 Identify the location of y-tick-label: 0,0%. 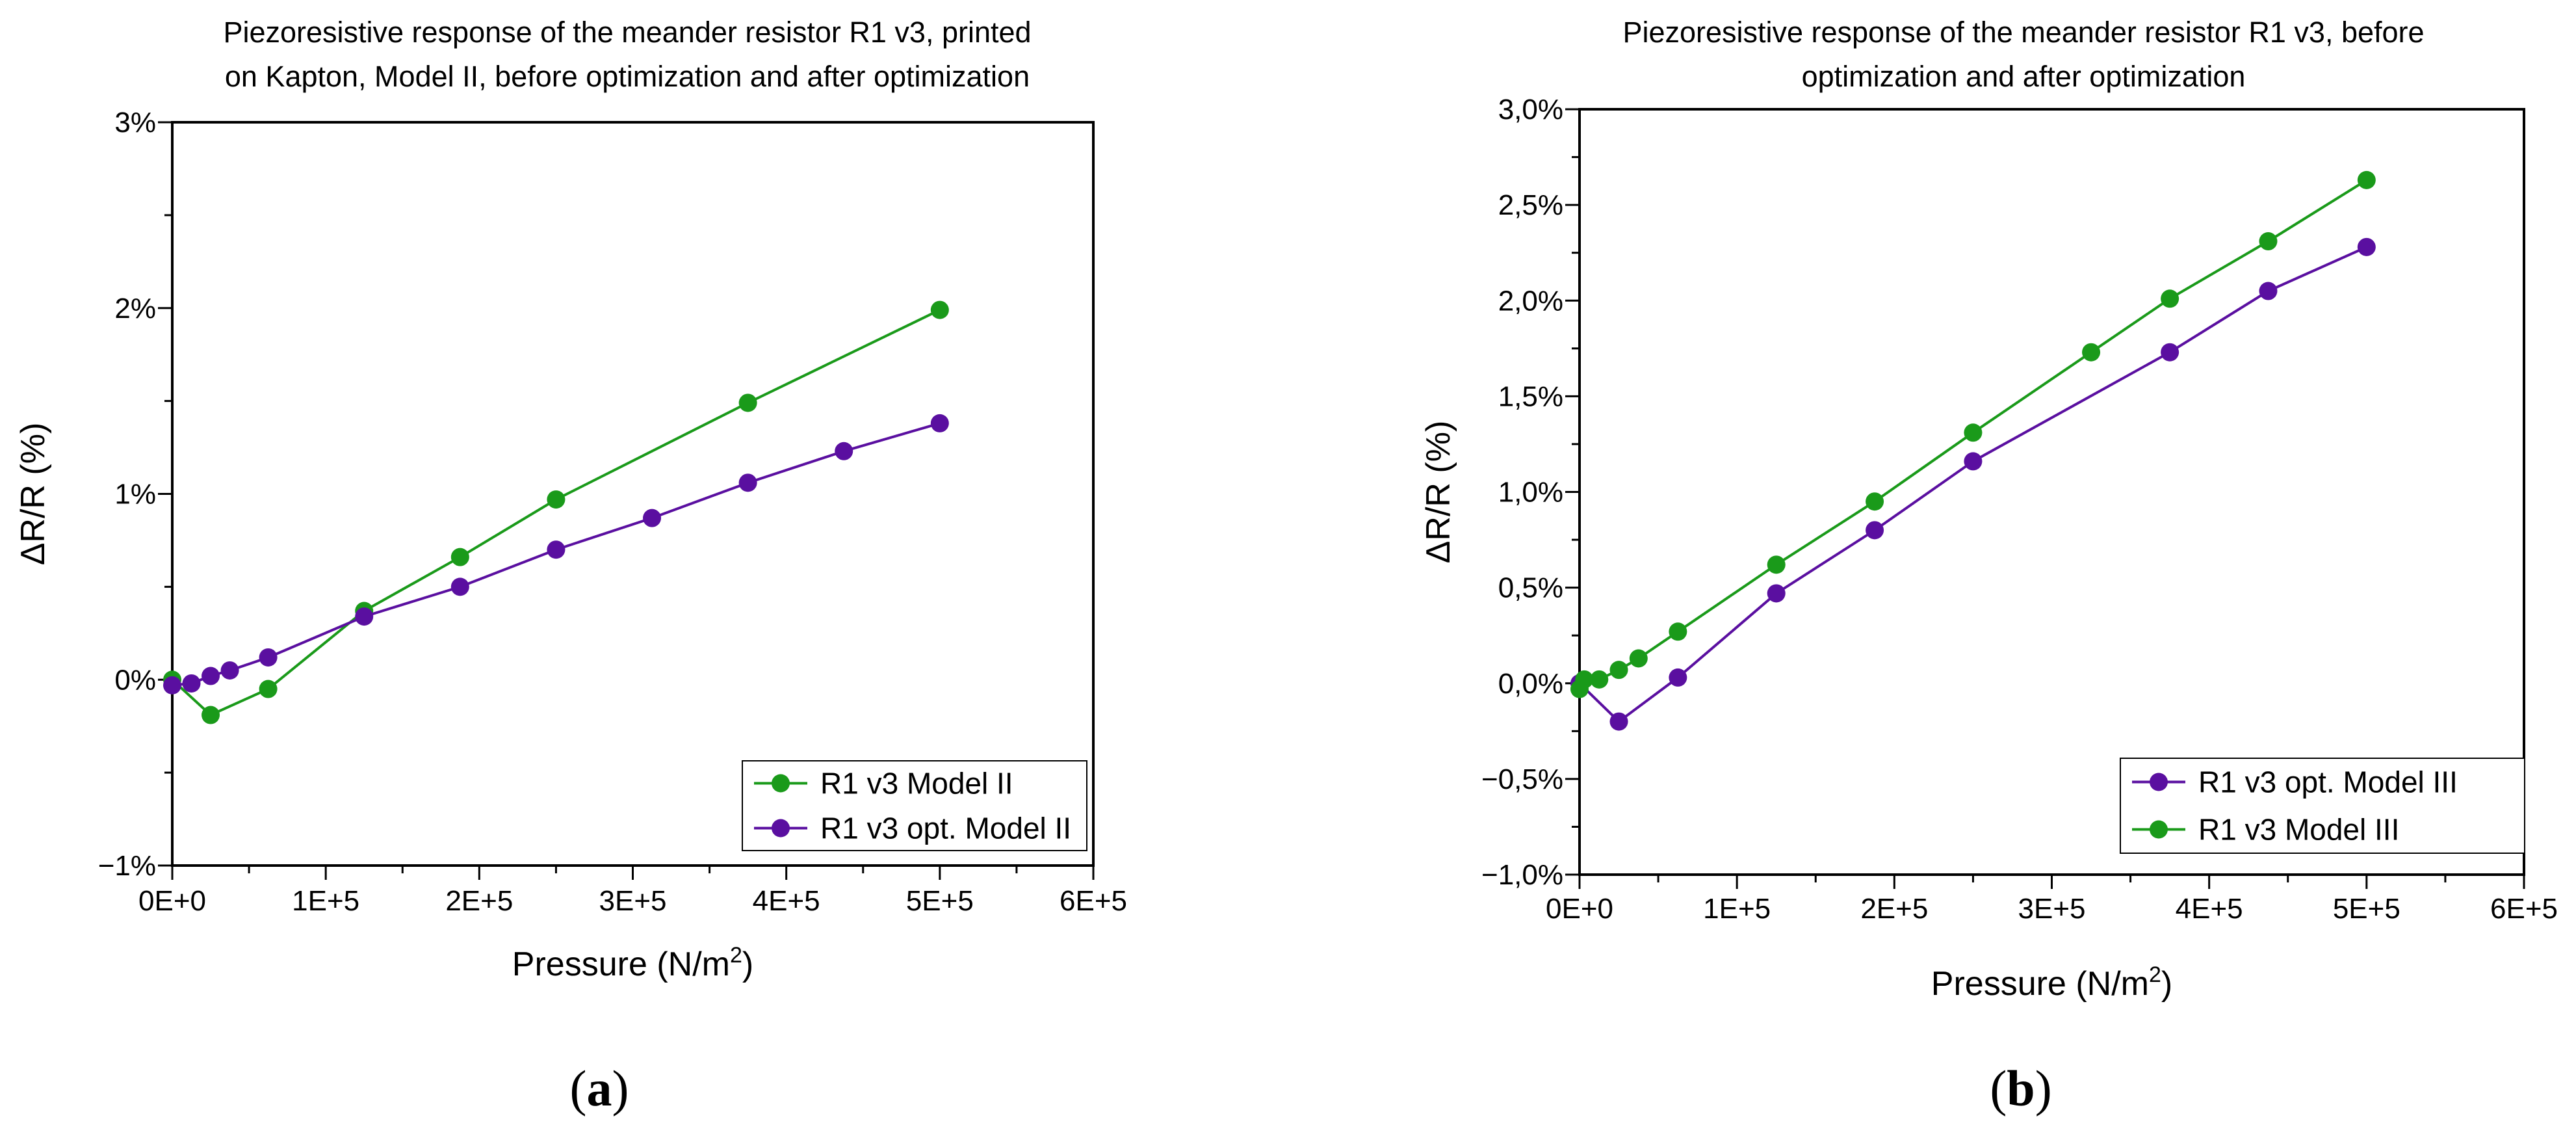
(1531, 684).